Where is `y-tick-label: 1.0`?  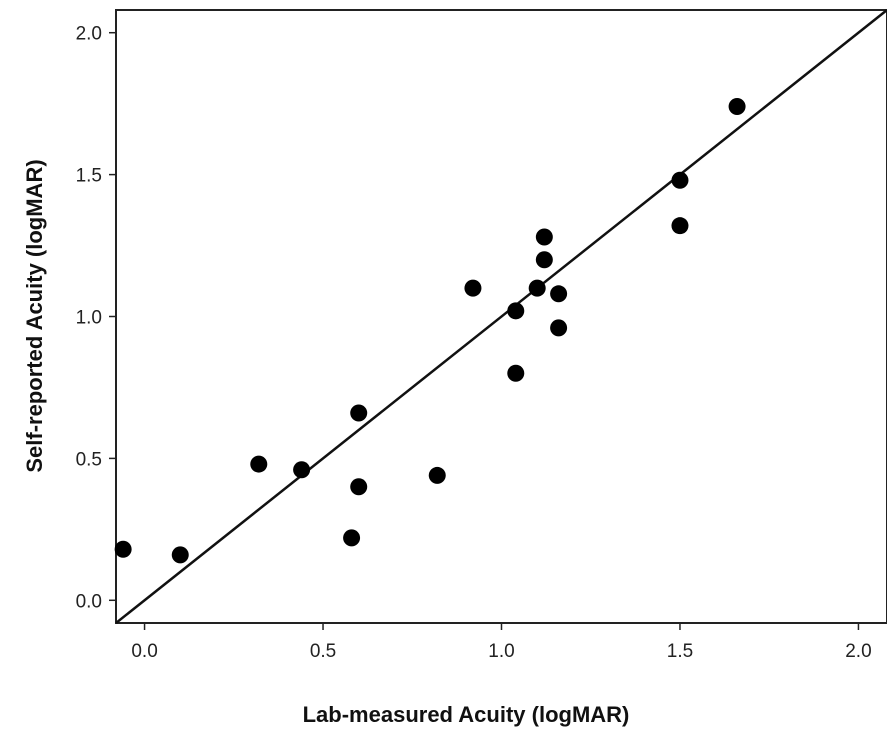
y-tick-label: 1.0 is located at coordinates (89, 318).